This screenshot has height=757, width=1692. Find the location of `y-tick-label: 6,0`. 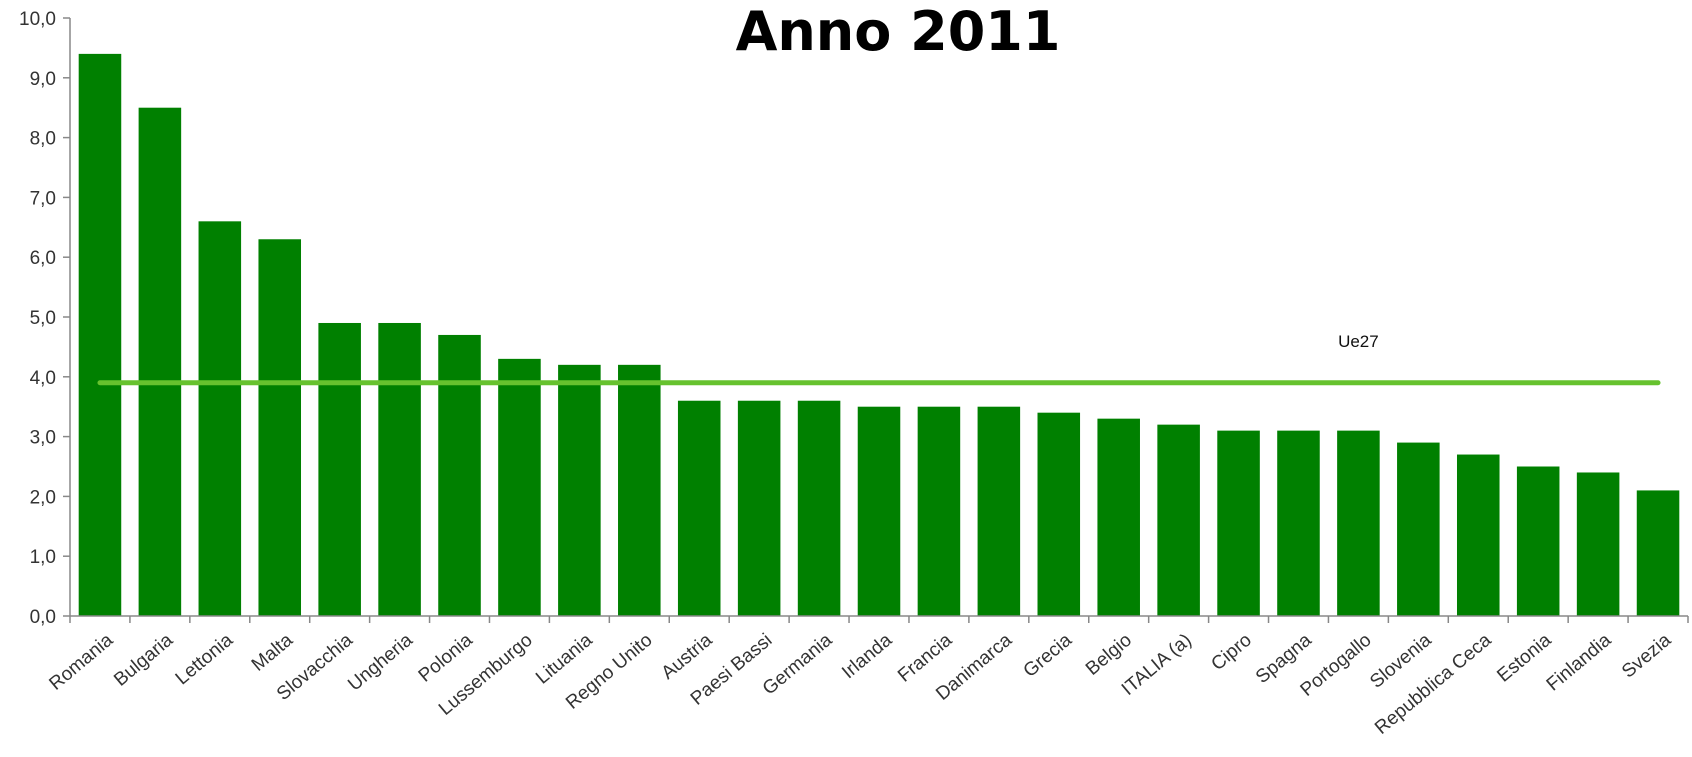

y-tick-label: 6,0 is located at coordinates (43, 258).